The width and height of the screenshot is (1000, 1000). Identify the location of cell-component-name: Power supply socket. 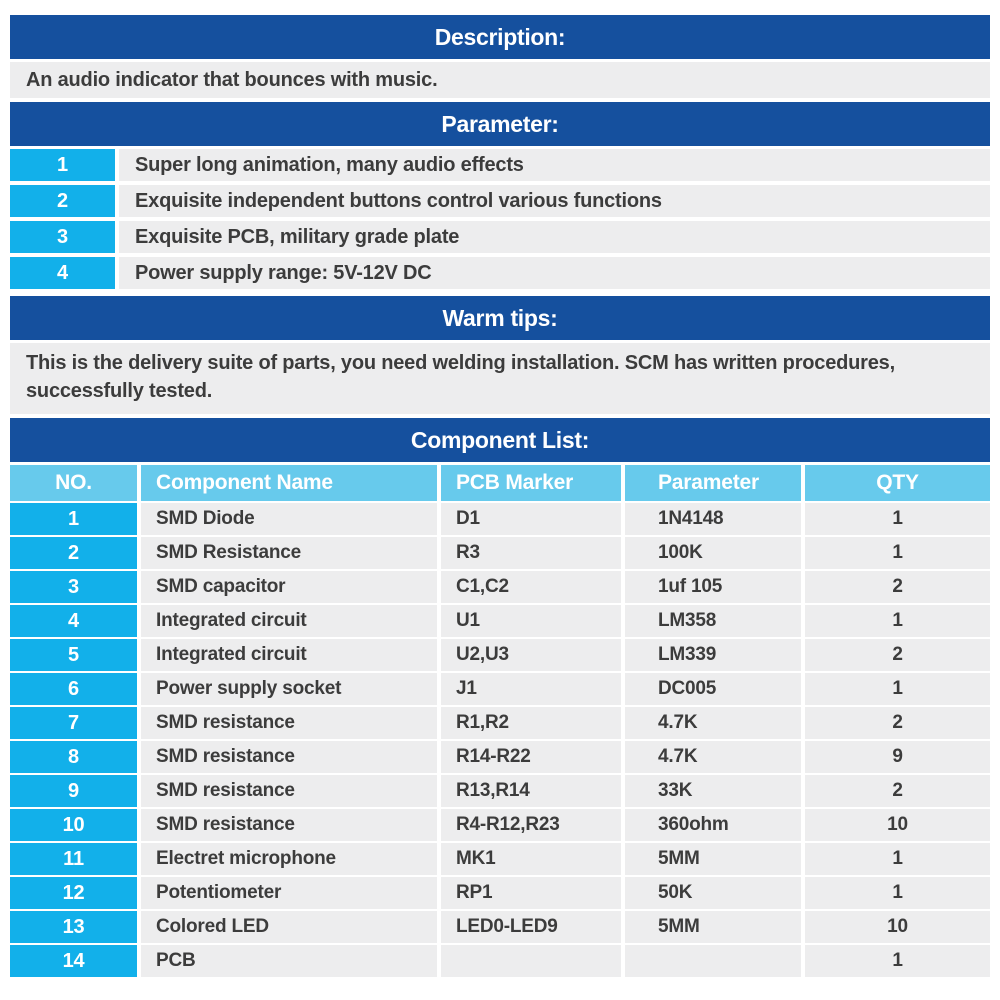
(289, 689).